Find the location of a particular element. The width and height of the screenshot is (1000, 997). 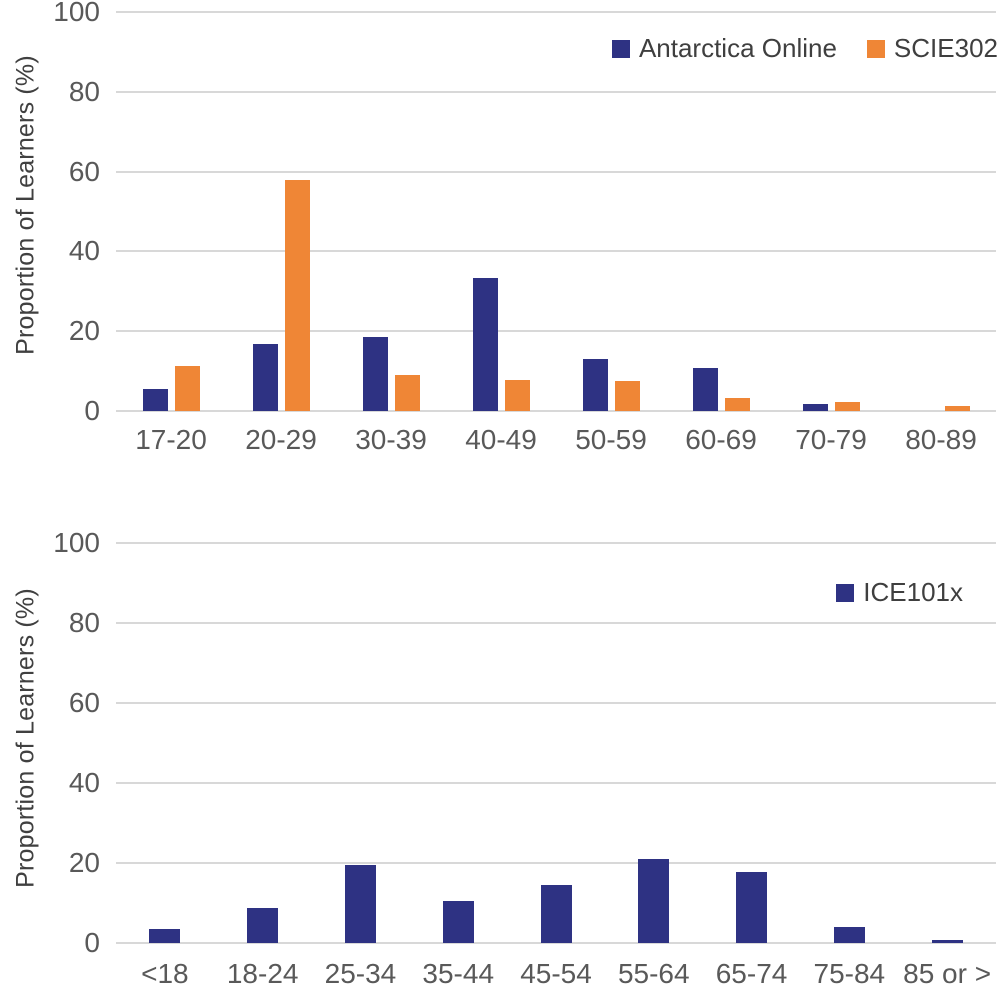

x-tick-label-50-59: 50-59 is located at coordinates (611, 439).